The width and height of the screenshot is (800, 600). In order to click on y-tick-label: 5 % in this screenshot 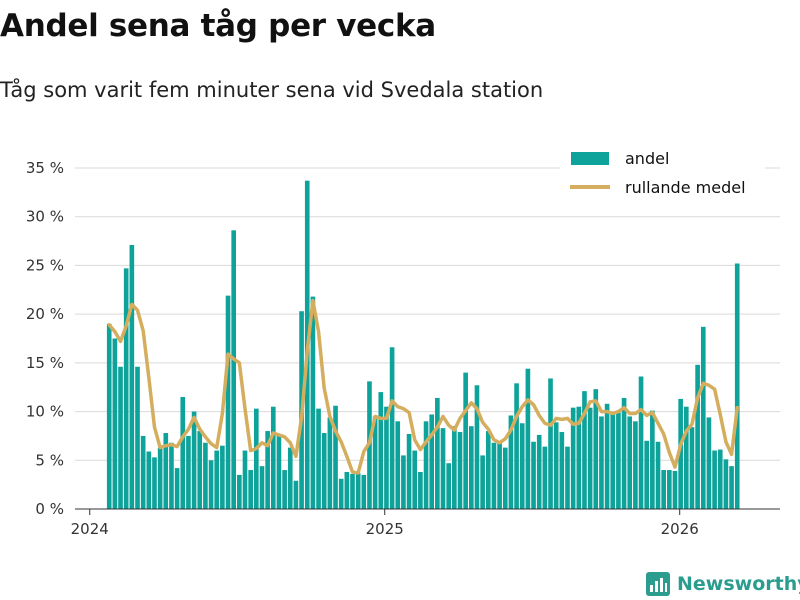, I will do `click(49, 460)`.